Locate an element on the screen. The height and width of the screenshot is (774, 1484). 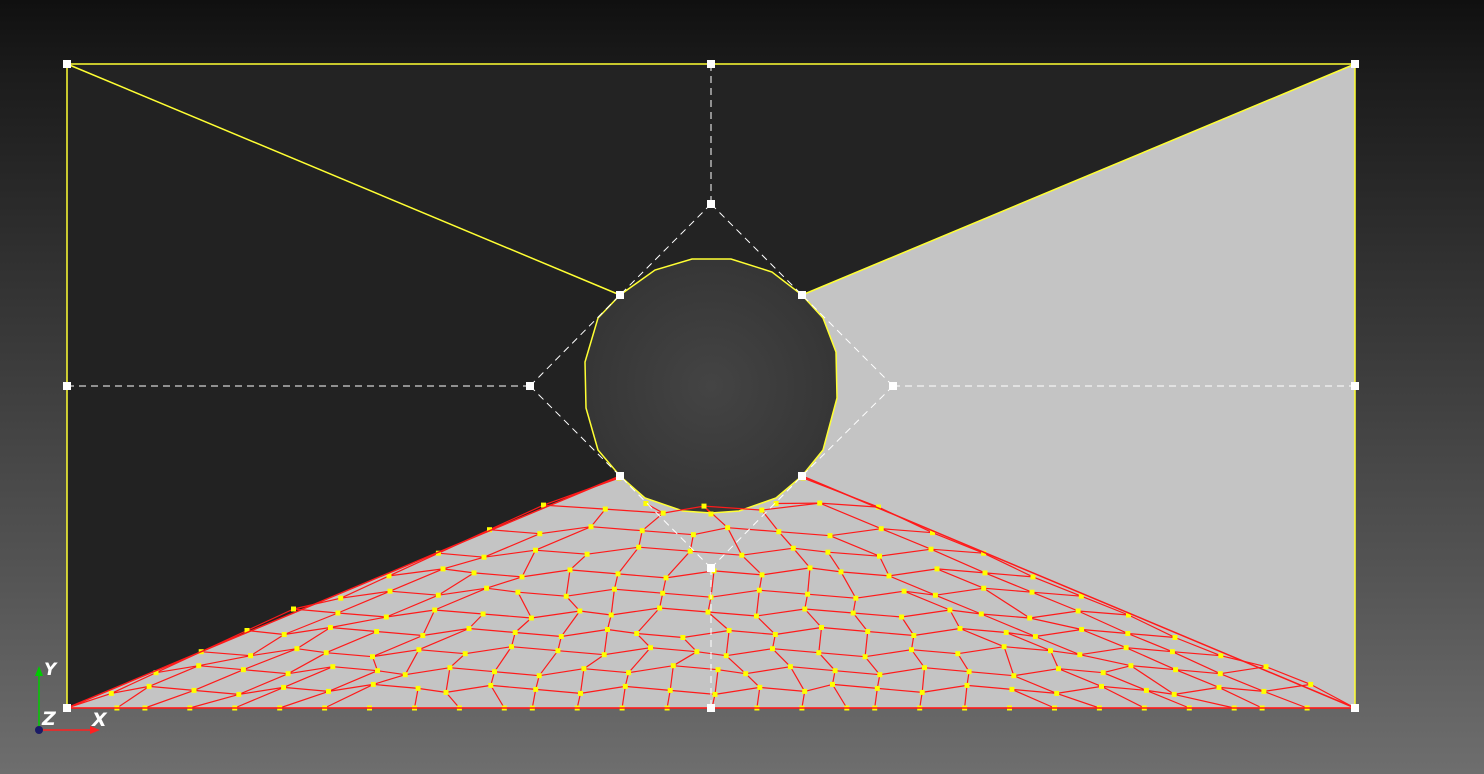
edge-diagonal-top-right is located at coordinates (1078, 179).